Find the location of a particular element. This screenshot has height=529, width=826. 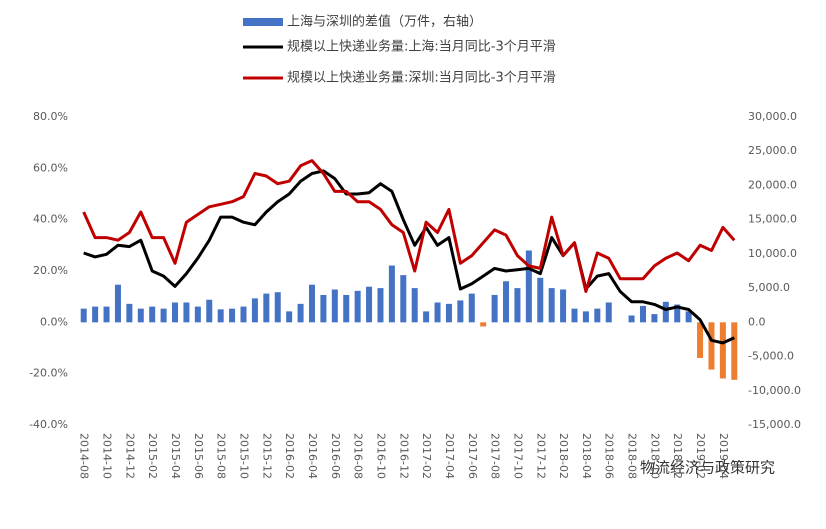

x-tick-label: 2015-10 is located at coordinates (244, 456).